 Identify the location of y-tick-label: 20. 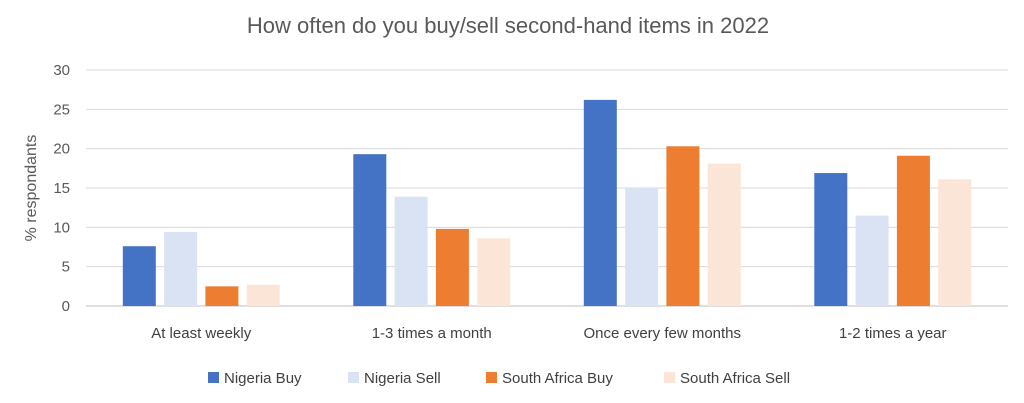
(61, 149).